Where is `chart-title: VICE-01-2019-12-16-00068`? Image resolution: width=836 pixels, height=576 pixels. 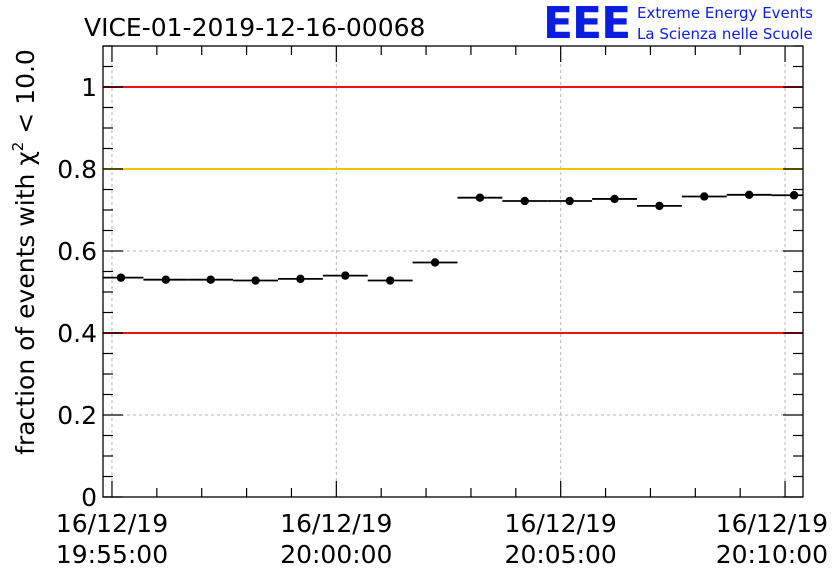 chart-title: VICE-01-2019-12-16-00068 is located at coordinates (254, 27).